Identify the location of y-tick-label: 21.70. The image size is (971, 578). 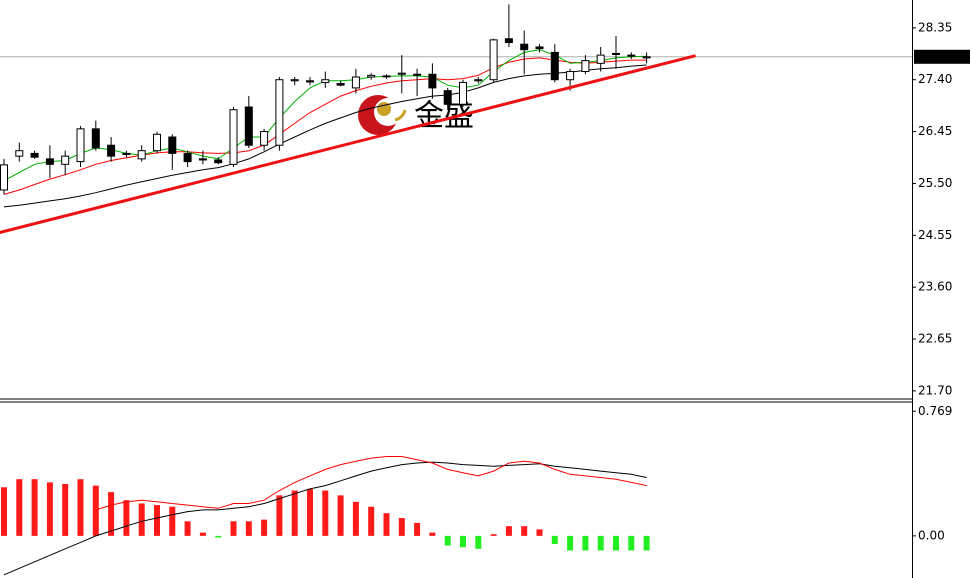
(935, 390).